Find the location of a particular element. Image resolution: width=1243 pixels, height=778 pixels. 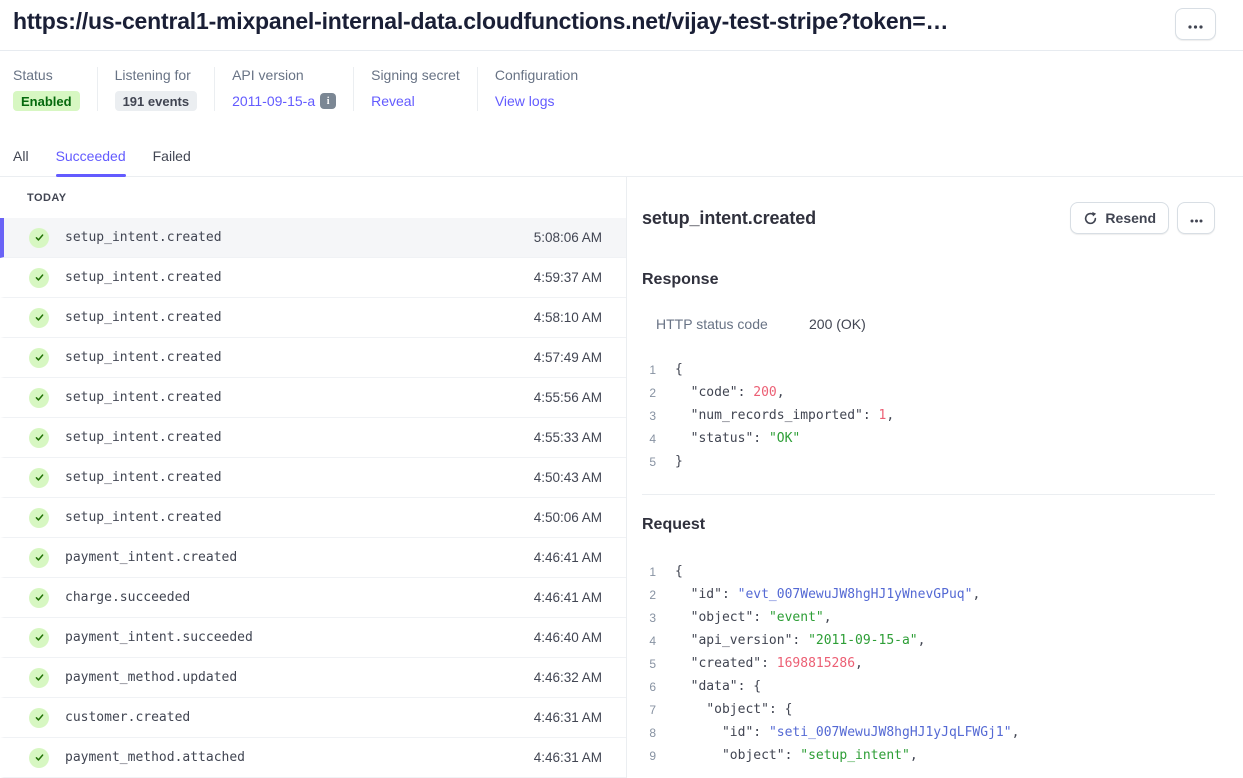

reveal-secret-link: Reveal is located at coordinates (393, 101).